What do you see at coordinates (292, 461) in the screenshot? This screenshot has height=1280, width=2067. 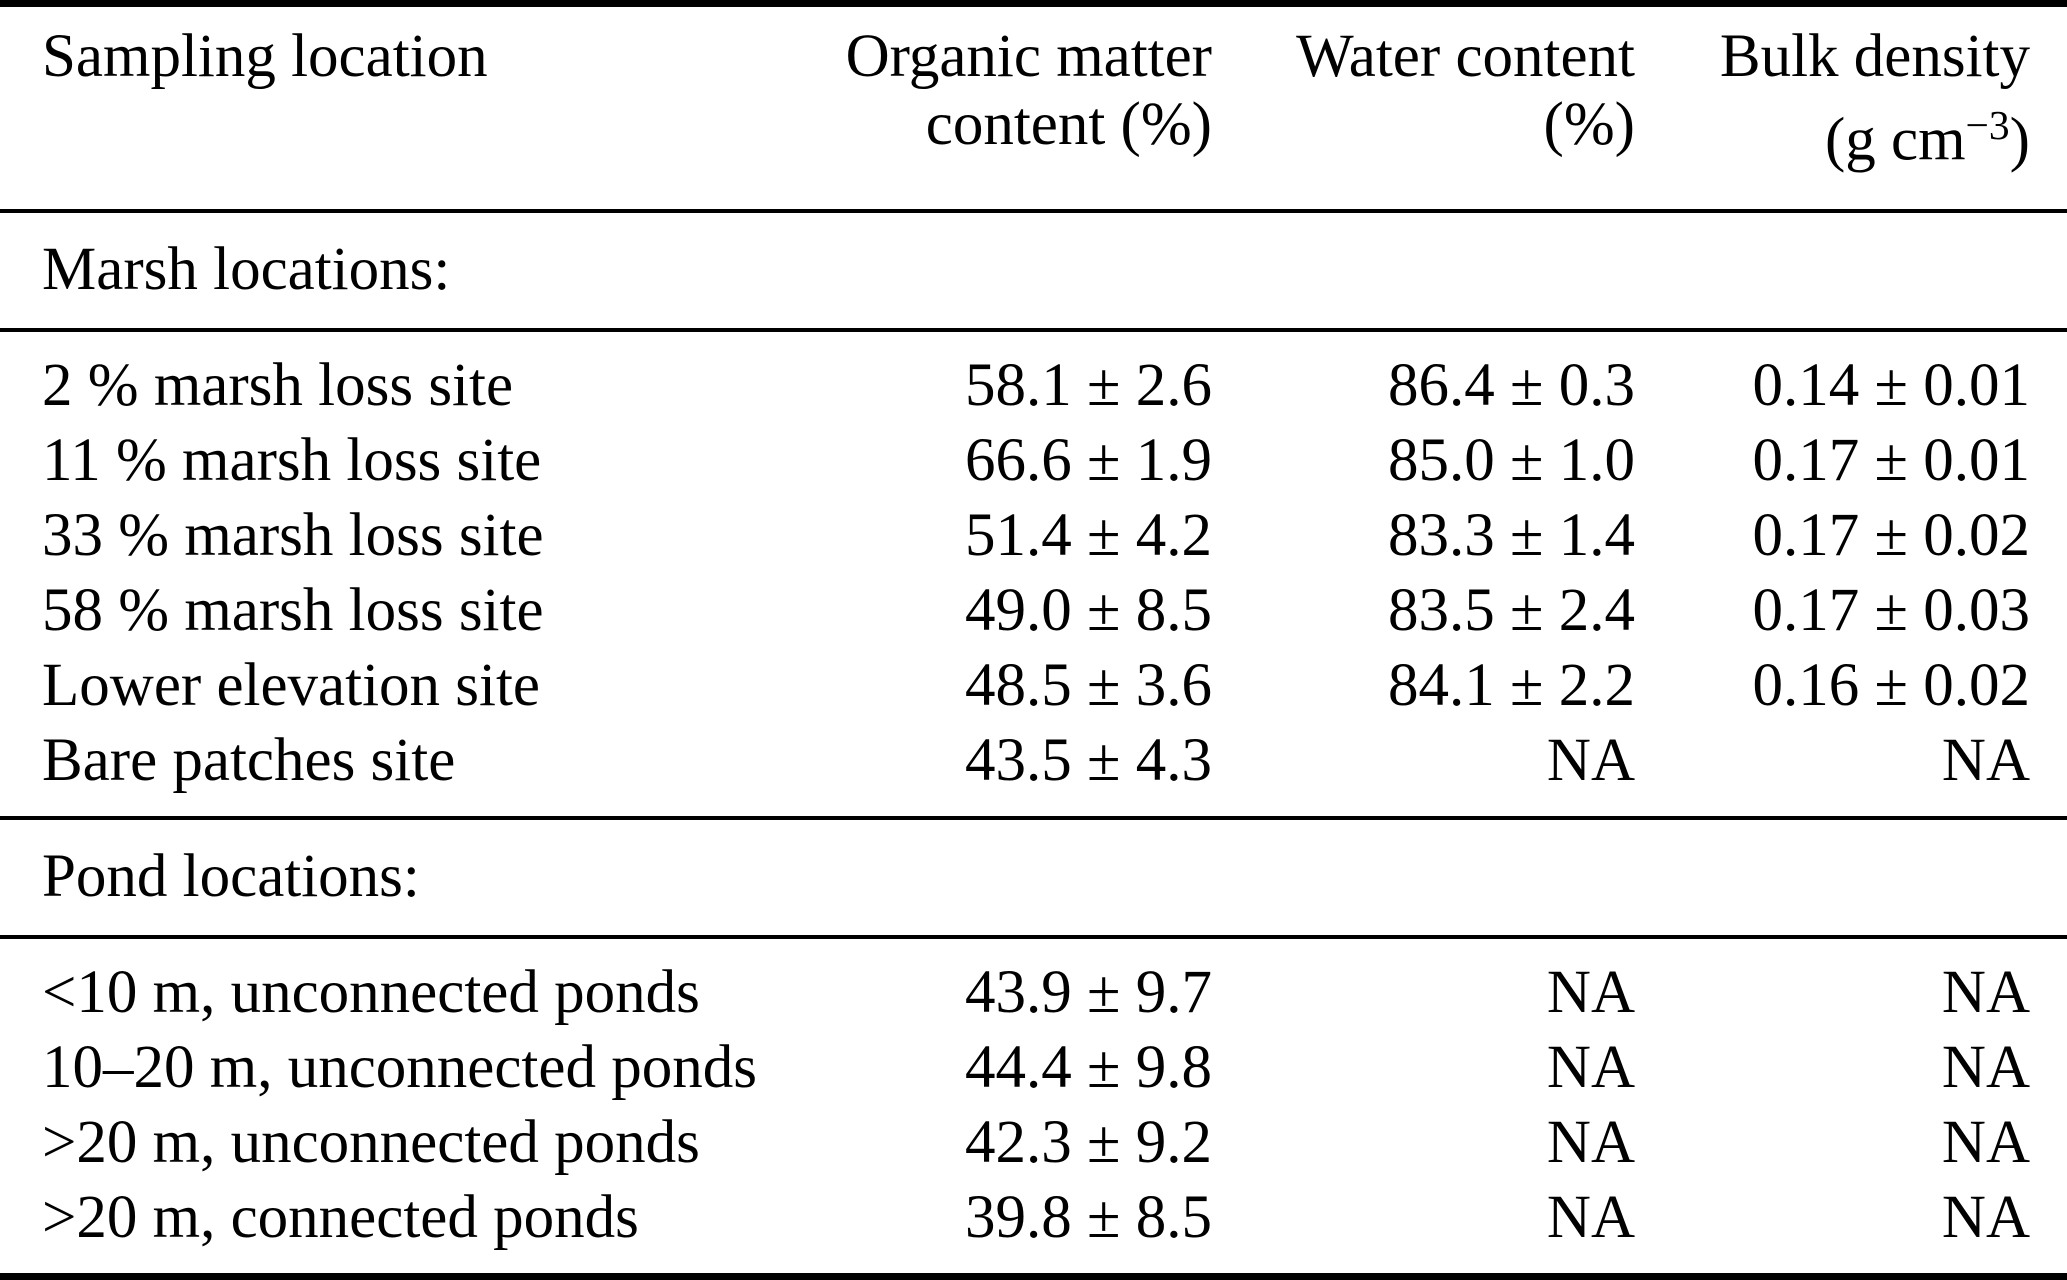 I see `cell-location: 11 % marsh loss site` at bounding box center [292, 461].